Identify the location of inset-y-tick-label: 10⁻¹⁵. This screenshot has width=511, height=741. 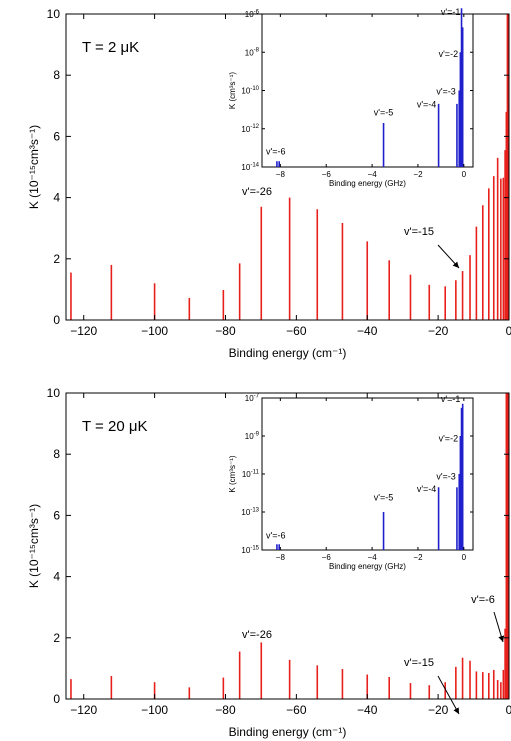
(250, 550).